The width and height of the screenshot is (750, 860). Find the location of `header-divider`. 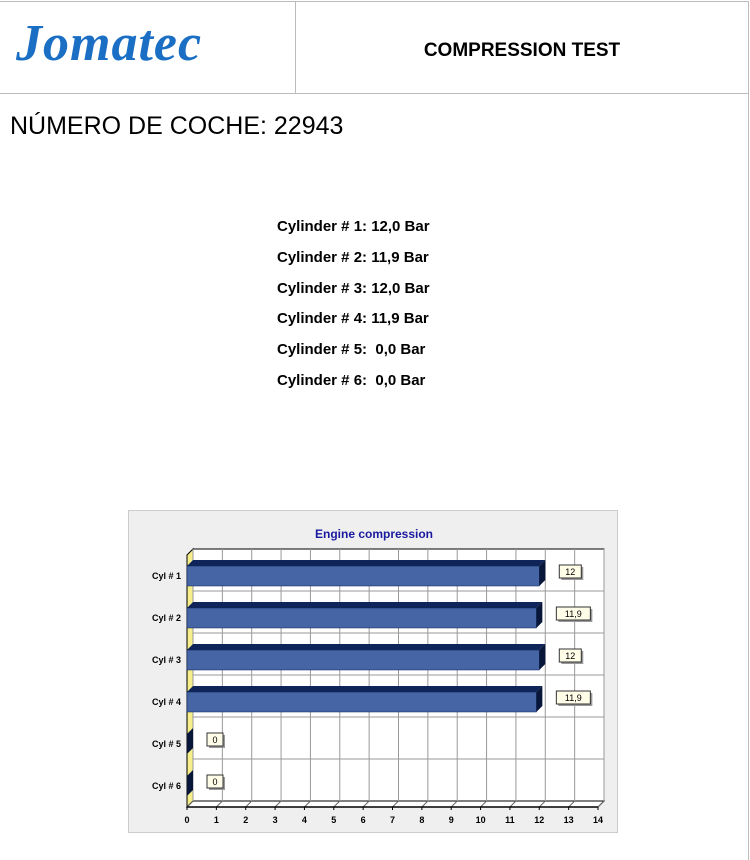

header-divider is located at coordinates (295, 47).